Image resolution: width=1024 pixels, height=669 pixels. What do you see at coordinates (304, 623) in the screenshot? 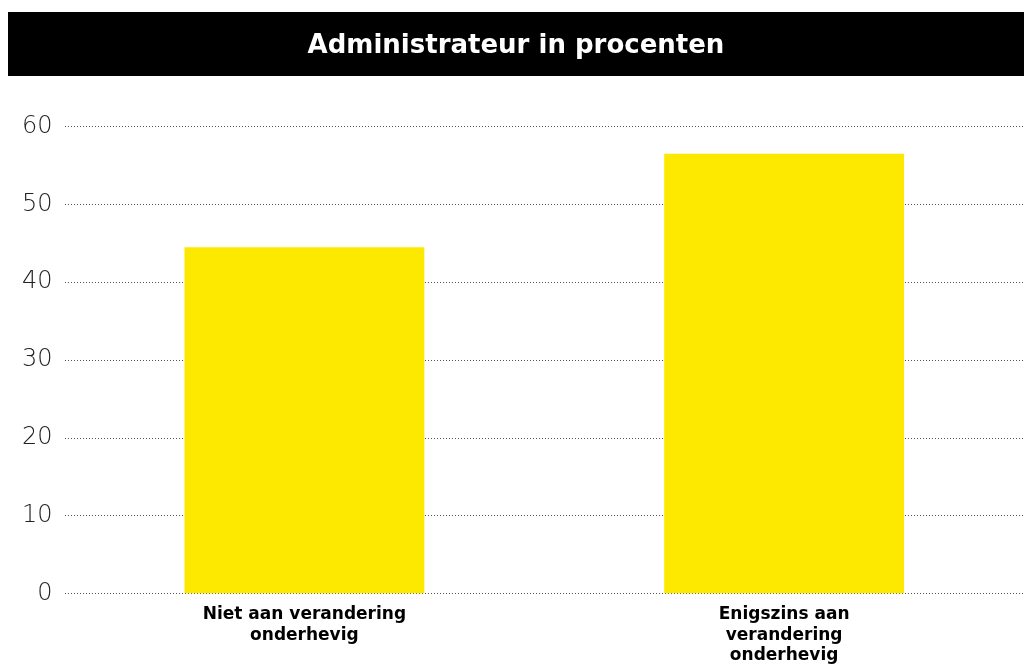
I see `x-tick-label: Niet aan verandering onderhevig` at bounding box center [304, 623].